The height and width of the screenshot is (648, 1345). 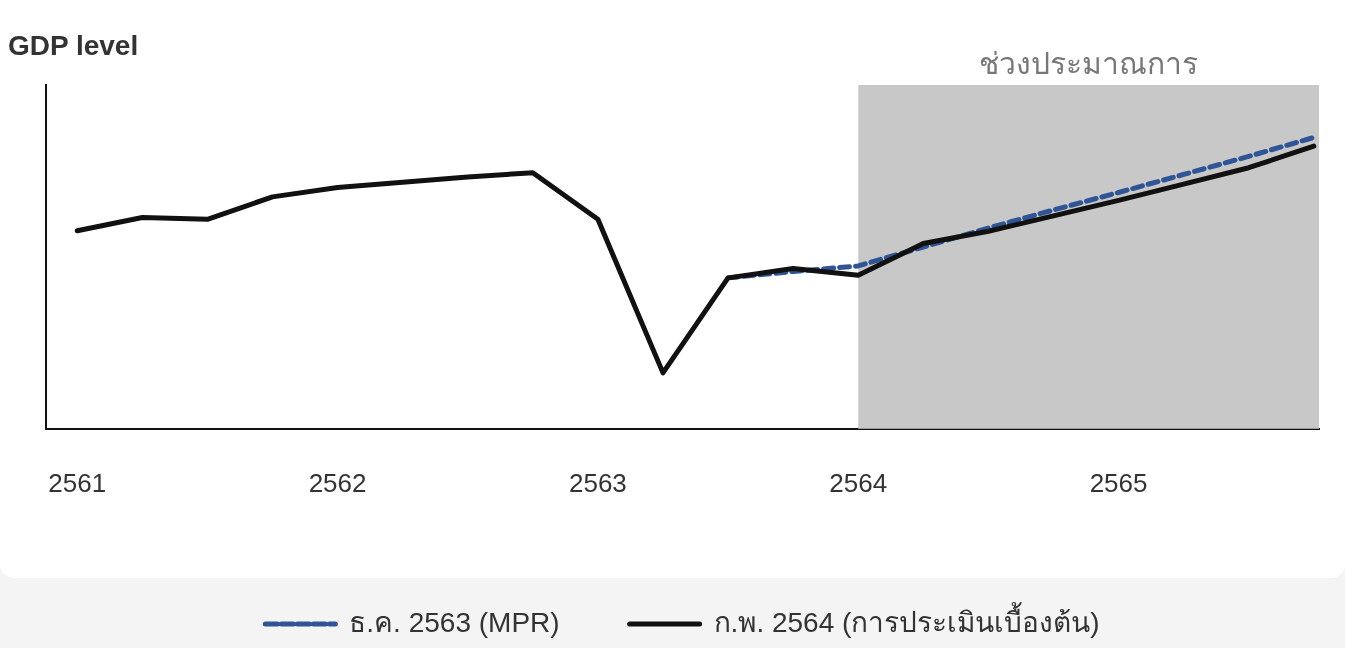 I want to click on y-axis-title: GDP level, so click(x=73, y=45).